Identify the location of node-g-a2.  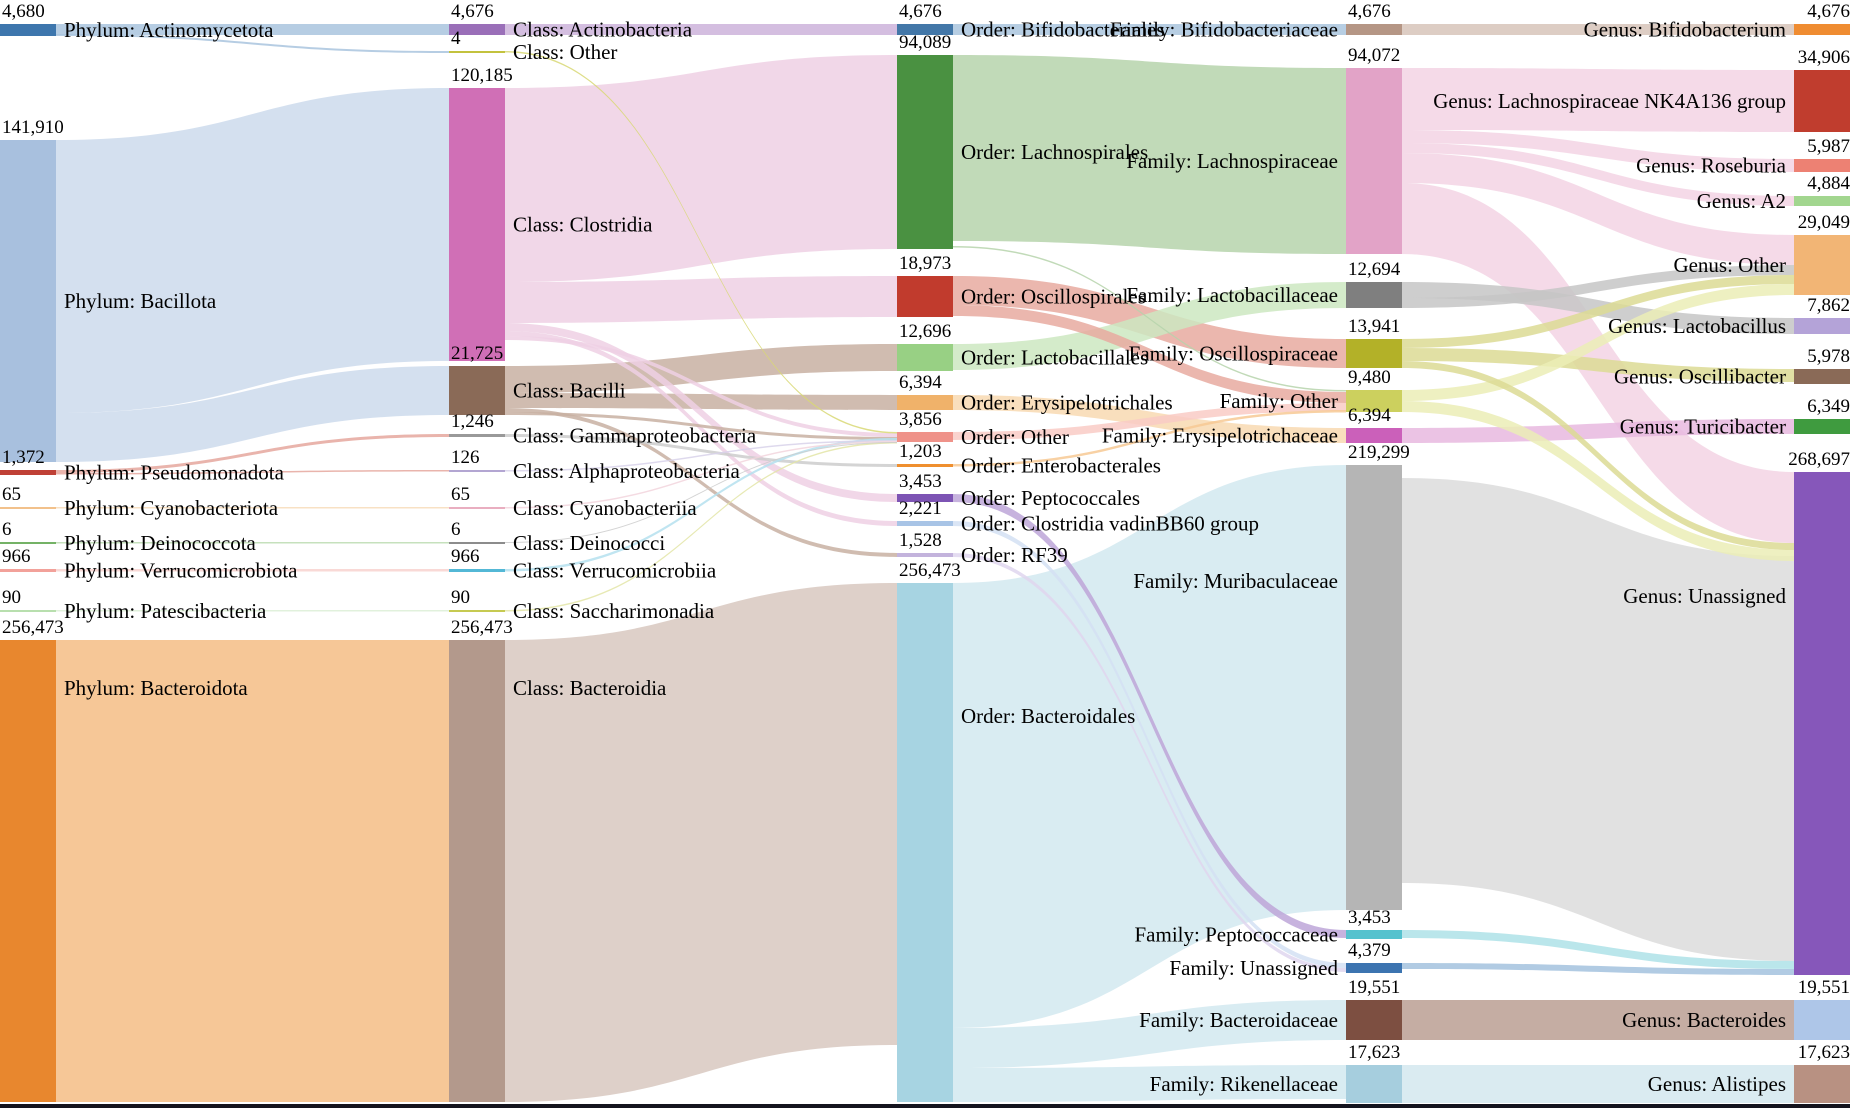
(1822, 201).